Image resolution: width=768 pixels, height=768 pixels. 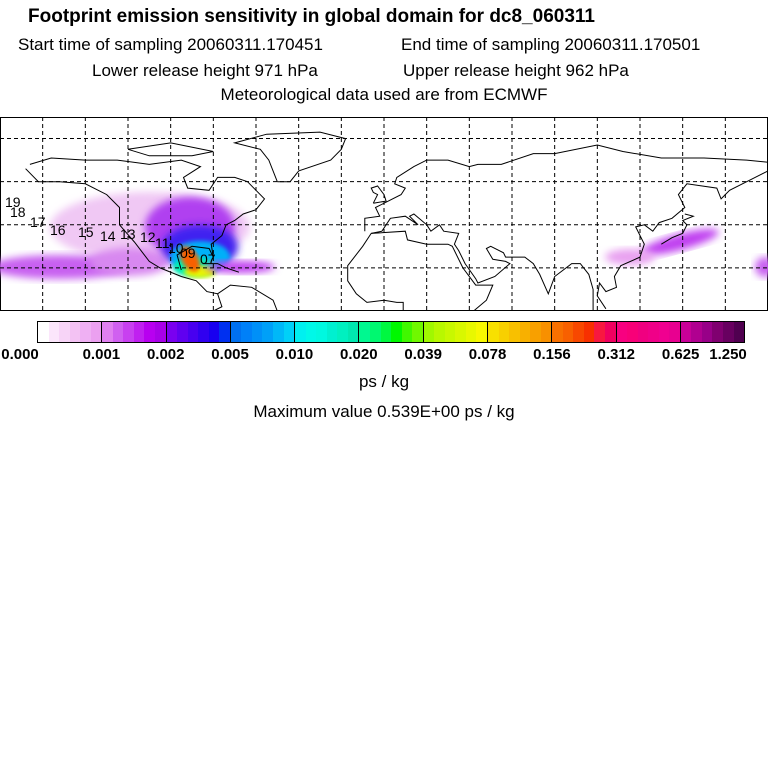 What do you see at coordinates (487, 354) in the screenshot?
I see `colorbar-tick-label: 0.078` at bounding box center [487, 354].